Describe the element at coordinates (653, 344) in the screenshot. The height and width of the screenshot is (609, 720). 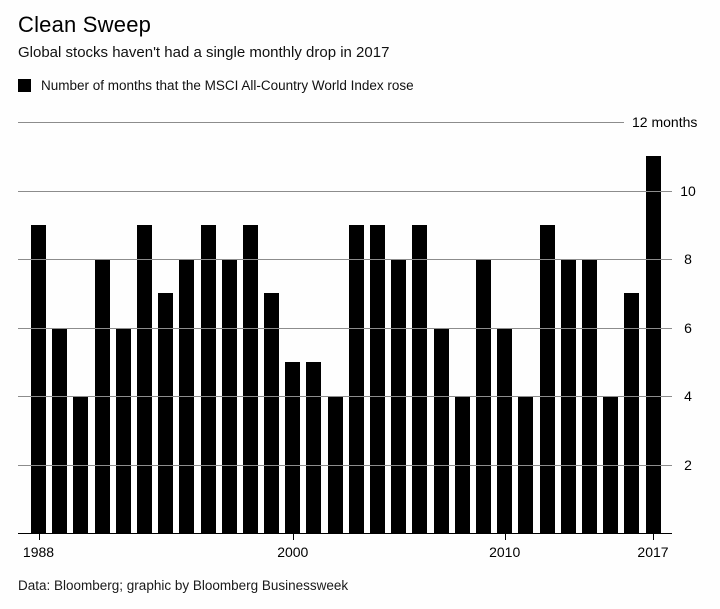
I see `bar-2017` at that location.